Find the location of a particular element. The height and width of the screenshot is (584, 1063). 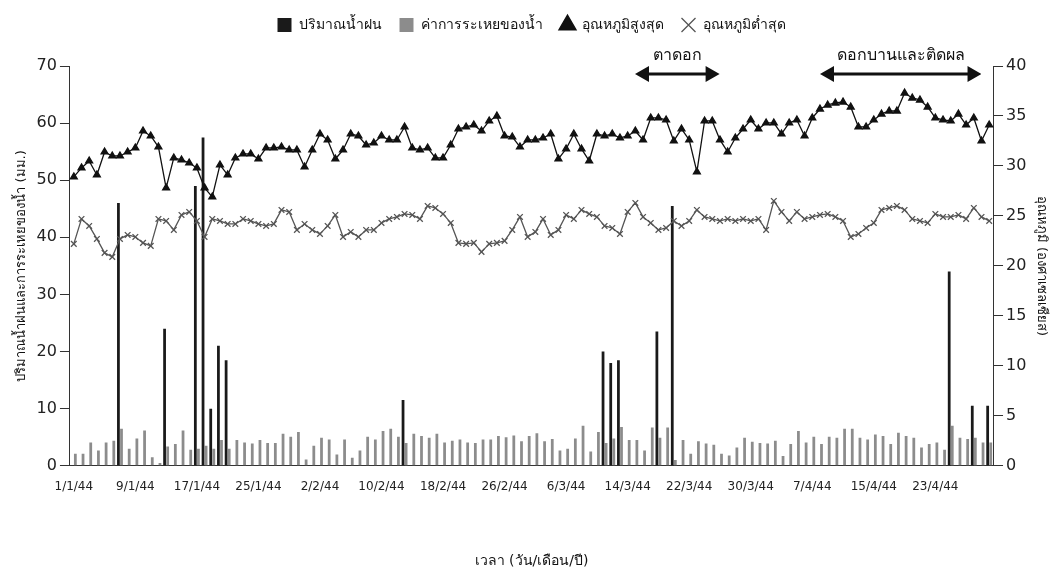

y-tick-label: 60 is located at coordinates (46, 122).